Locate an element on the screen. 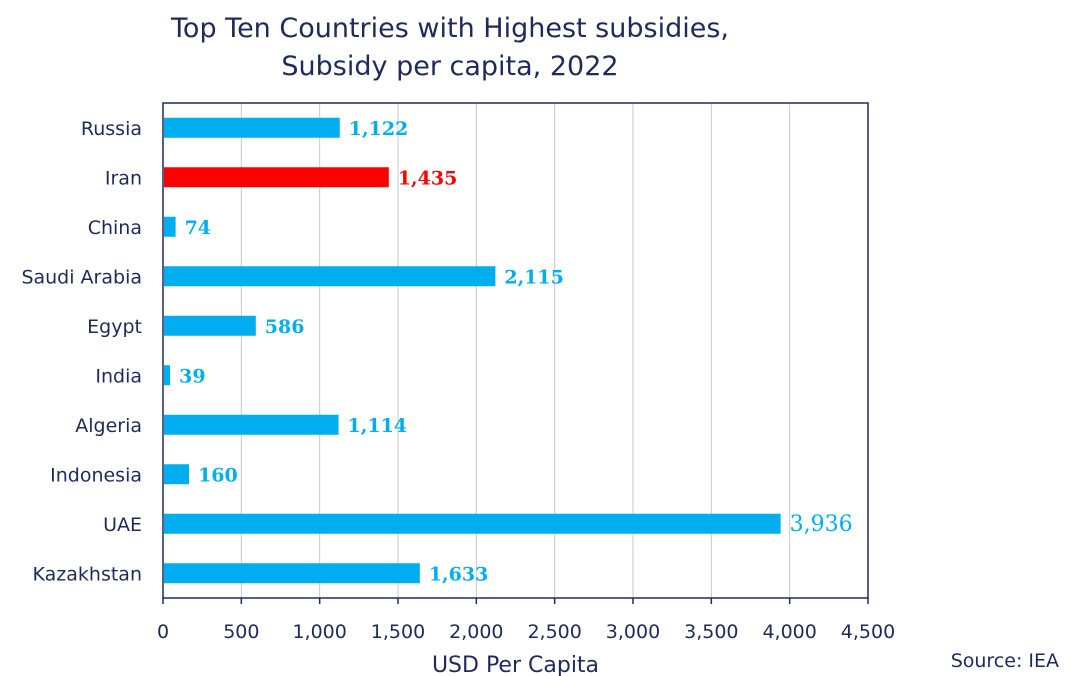  x-tick-label-6: 3,000 is located at coordinates (633, 632).